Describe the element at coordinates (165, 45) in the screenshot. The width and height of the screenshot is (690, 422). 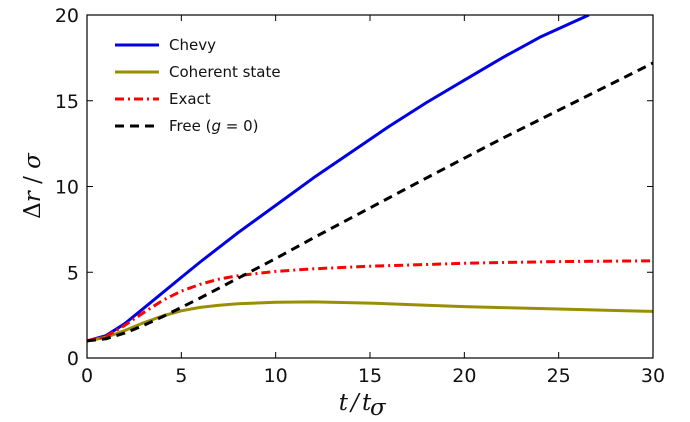
I see `legend-item: Chevy` at that location.